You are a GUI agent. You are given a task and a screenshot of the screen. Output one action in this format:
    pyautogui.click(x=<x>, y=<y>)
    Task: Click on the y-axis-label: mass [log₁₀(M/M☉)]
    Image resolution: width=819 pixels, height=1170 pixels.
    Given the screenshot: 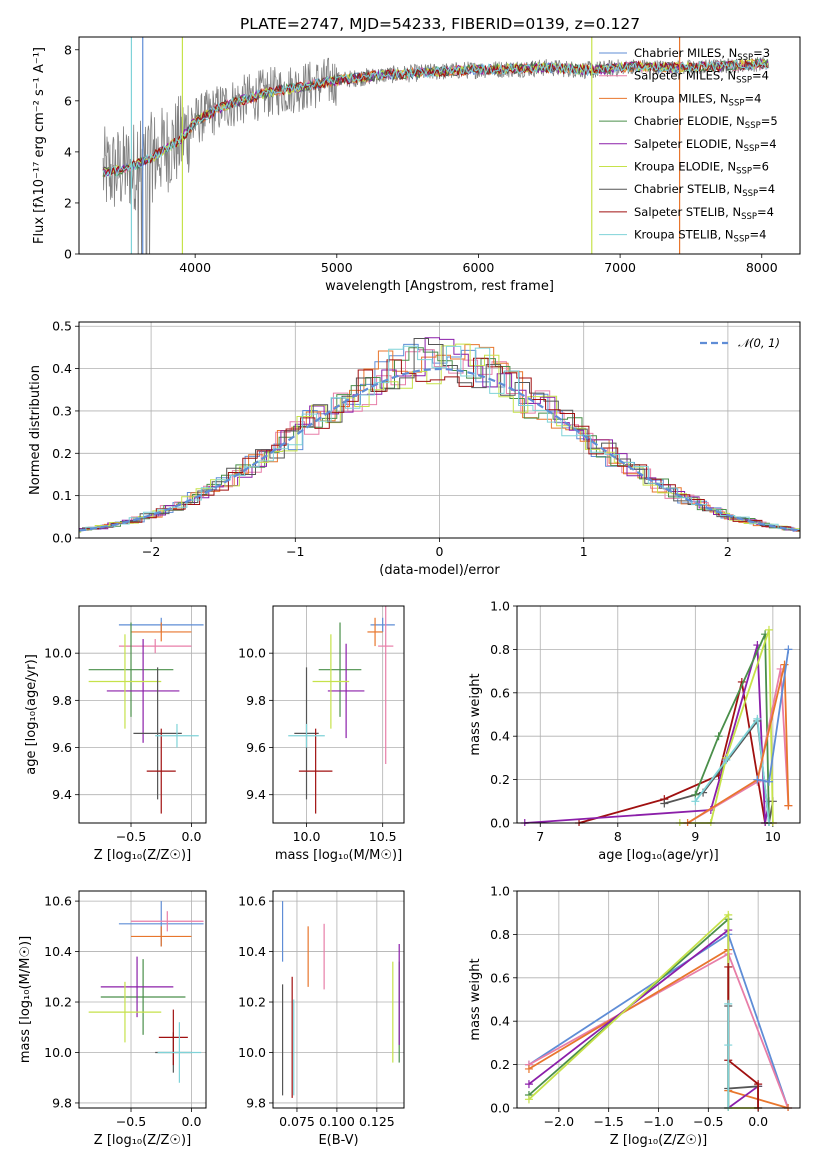 What is the action you would take?
    pyautogui.click(x=25, y=999)
    